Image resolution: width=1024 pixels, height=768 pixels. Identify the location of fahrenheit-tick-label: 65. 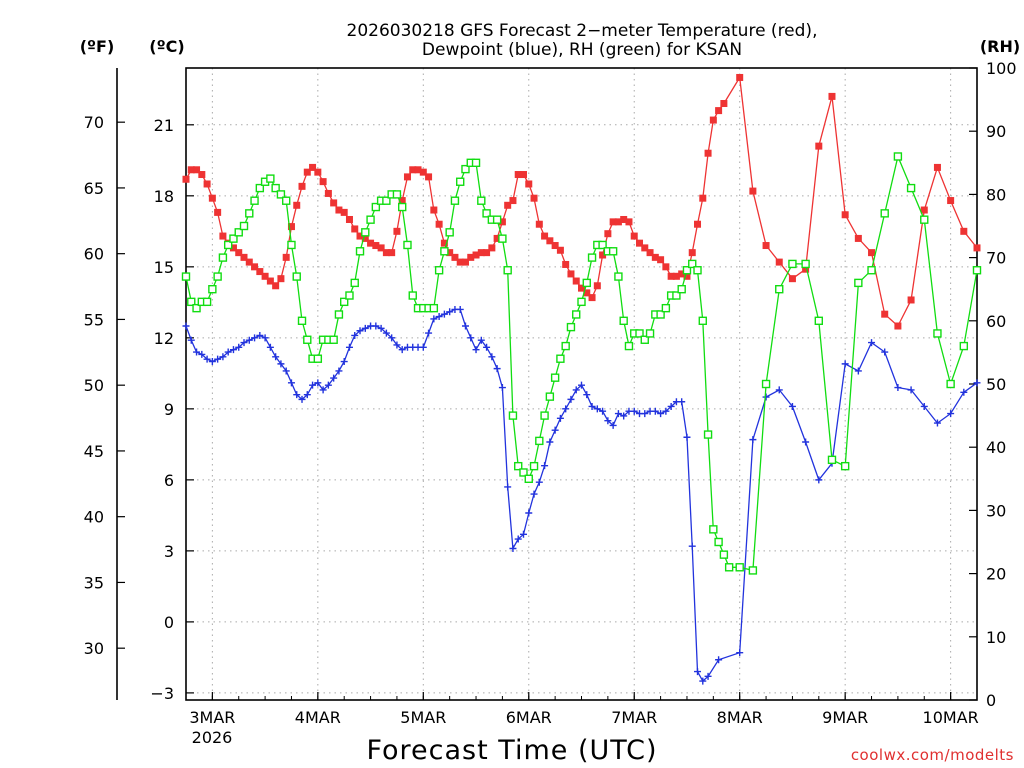
(94, 188).